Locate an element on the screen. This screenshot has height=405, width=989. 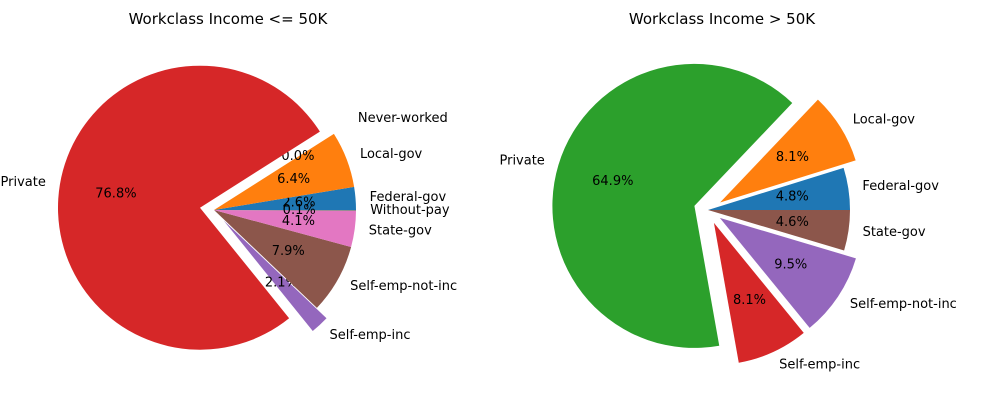
slice-pct-self-emp-not-inc: 7.9% is located at coordinates (288, 251).